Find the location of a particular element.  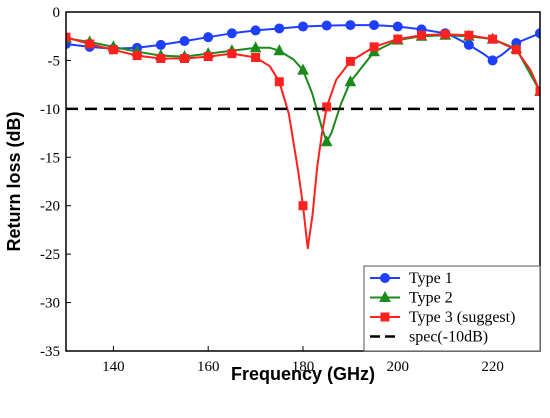

y-tick-label: -20 is located at coordinates (50, 207).